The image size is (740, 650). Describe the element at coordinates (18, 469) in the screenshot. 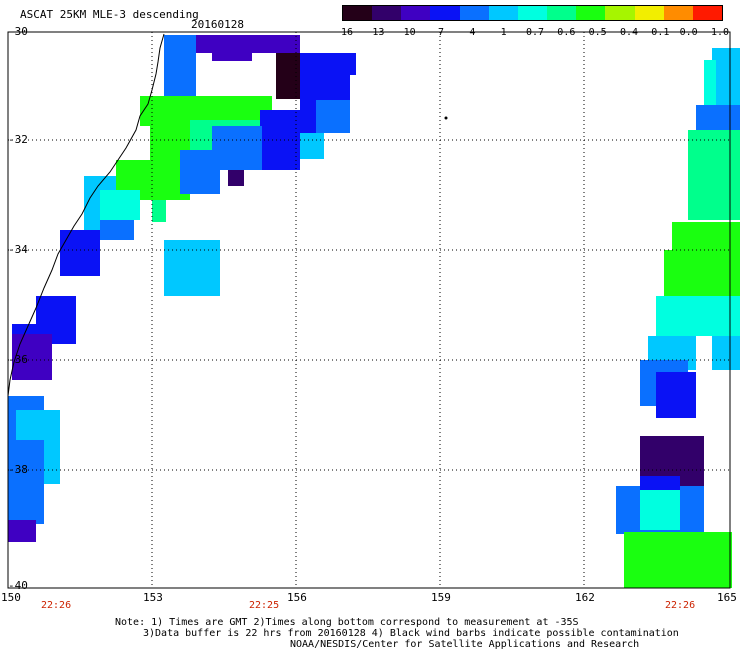

I see `lat-label: -38` at that location.